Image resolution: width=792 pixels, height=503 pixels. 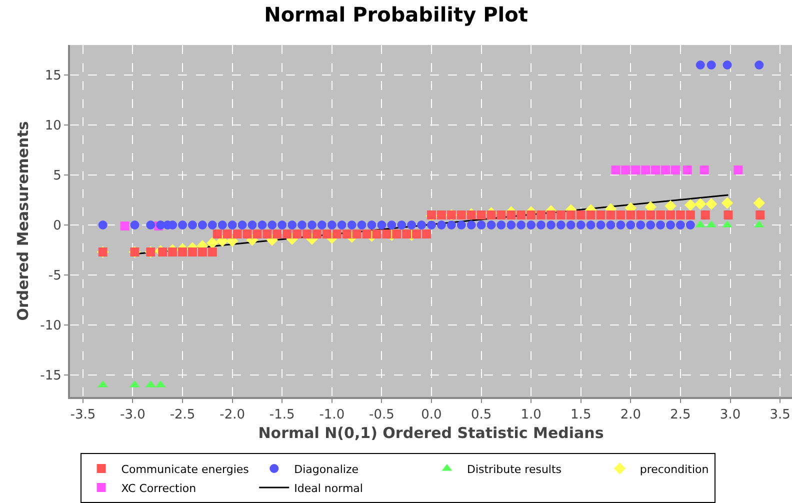 What do you see at coordinates (730, 415) in the screenshot?
I see `x-tick-label: 3.0` at bounding box center [730, 415].